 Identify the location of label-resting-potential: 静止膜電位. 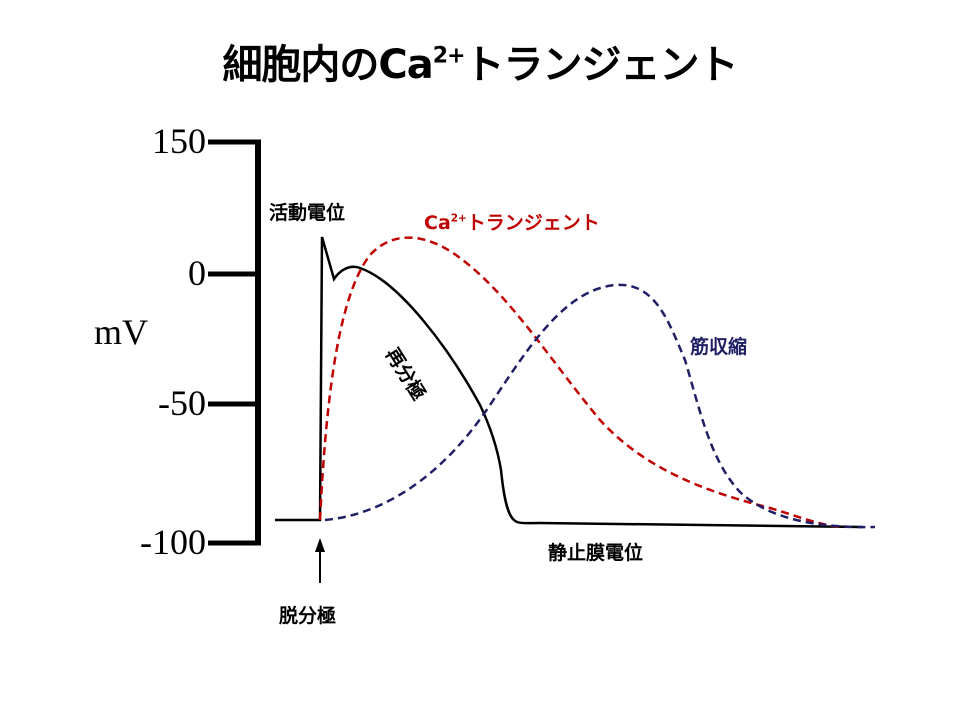
(596, 553).